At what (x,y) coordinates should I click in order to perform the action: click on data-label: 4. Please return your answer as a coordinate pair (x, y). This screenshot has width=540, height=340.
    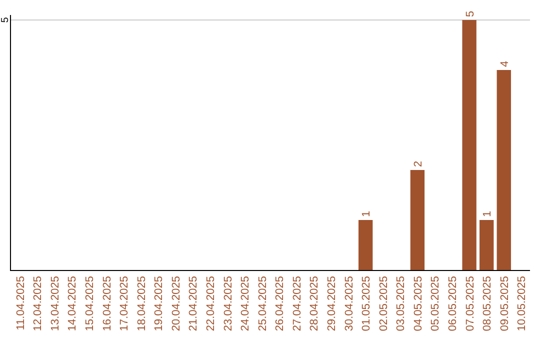
    Looking at the image, I should click on (504, 63).